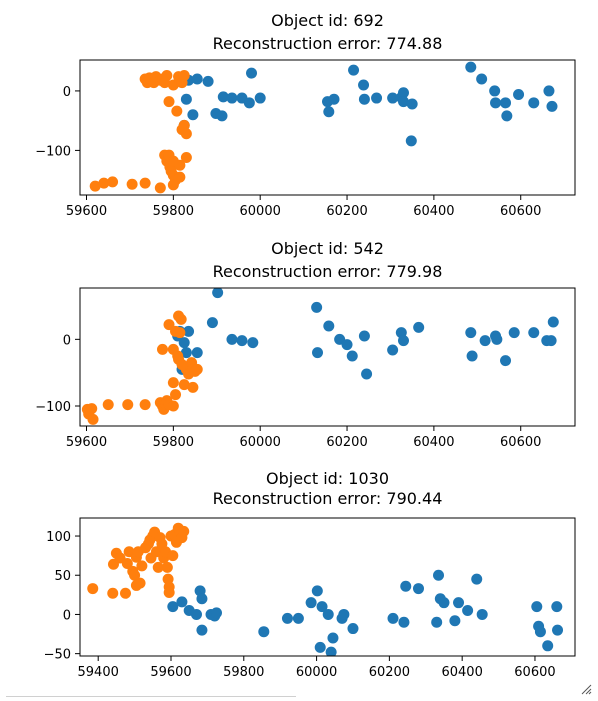 The width and height of the screenshot is (598, 701). What do you see at coordinates (433, 211) in the screenshot?
I see `x-tick-label: 60400` at bounding box center [433, 211].